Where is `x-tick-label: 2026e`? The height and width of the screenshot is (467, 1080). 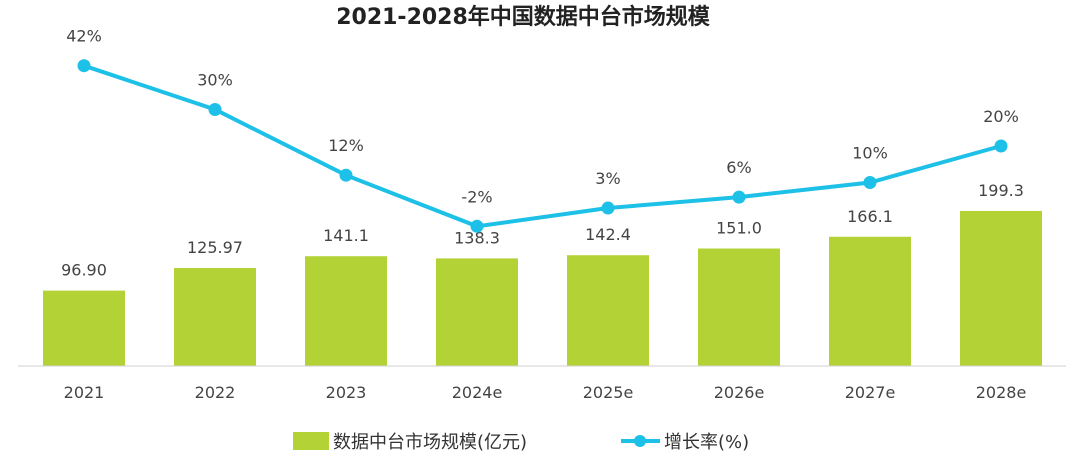 x-tick-label: 2026e is located at coordinates (739, 392).